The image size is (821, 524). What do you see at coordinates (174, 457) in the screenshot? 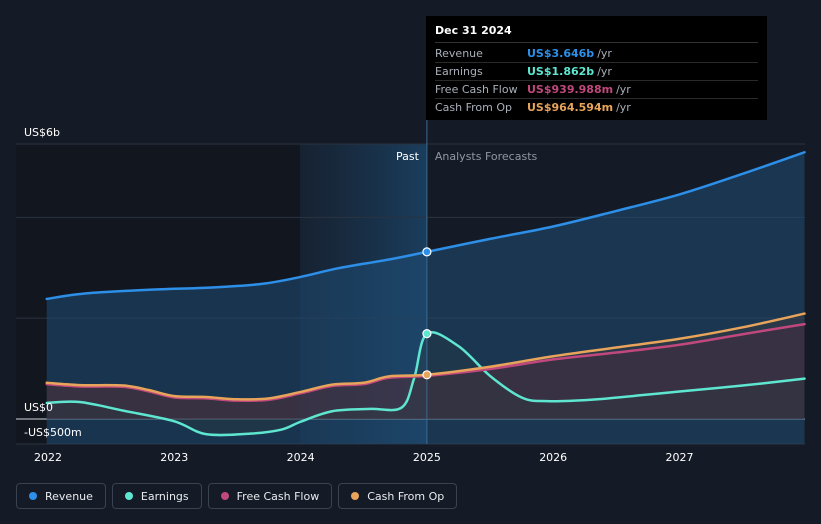
I see `x-tick-label: 2023` at bounding box center [174, 457].